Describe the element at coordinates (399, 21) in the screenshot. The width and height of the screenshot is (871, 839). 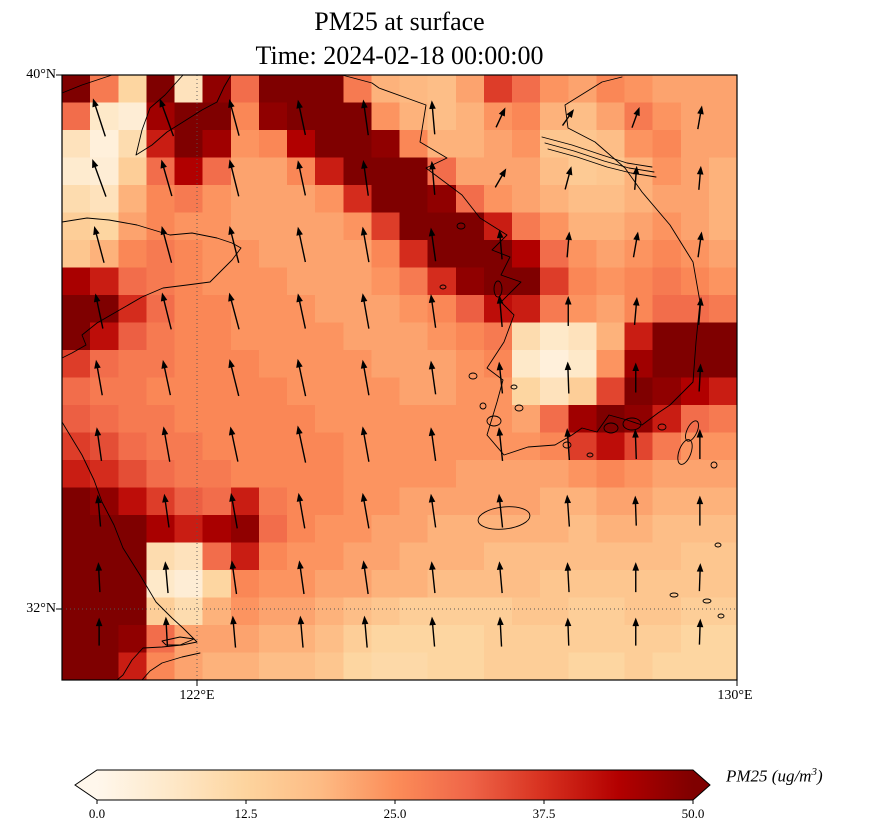
I see `figure-title: PM25 at surface` at that location.